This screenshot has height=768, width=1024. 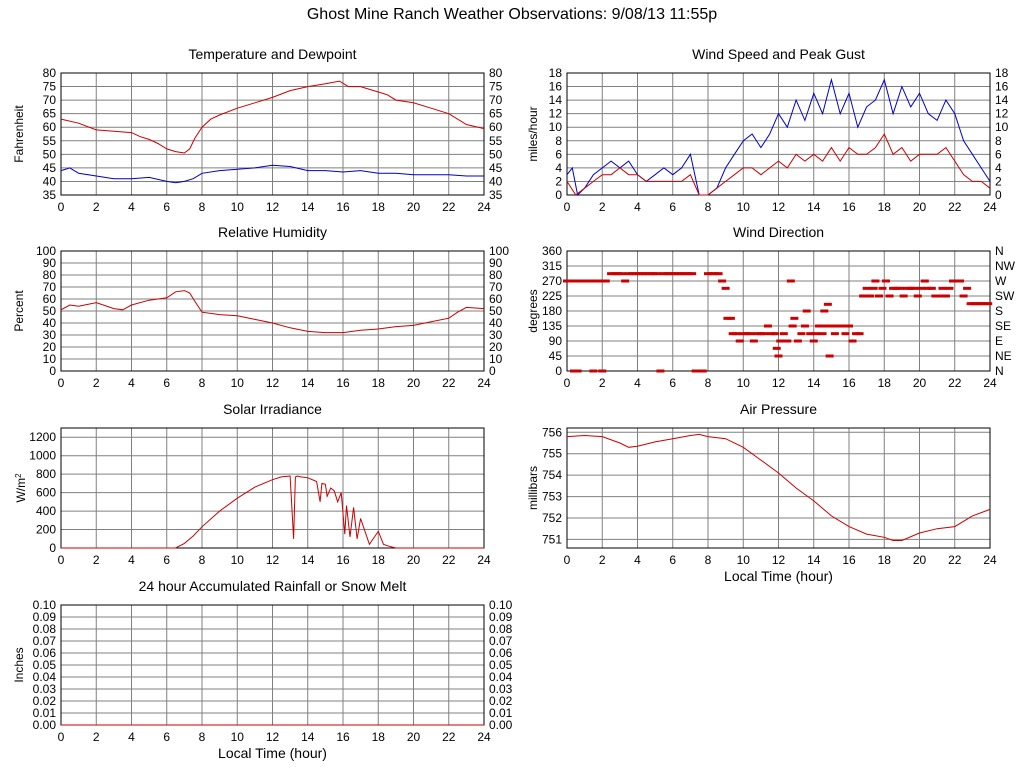 What do you see at coordinates (552, 497) in the screenshot?
I see `y-tick-label: 753` at bounding box center [552, 497].